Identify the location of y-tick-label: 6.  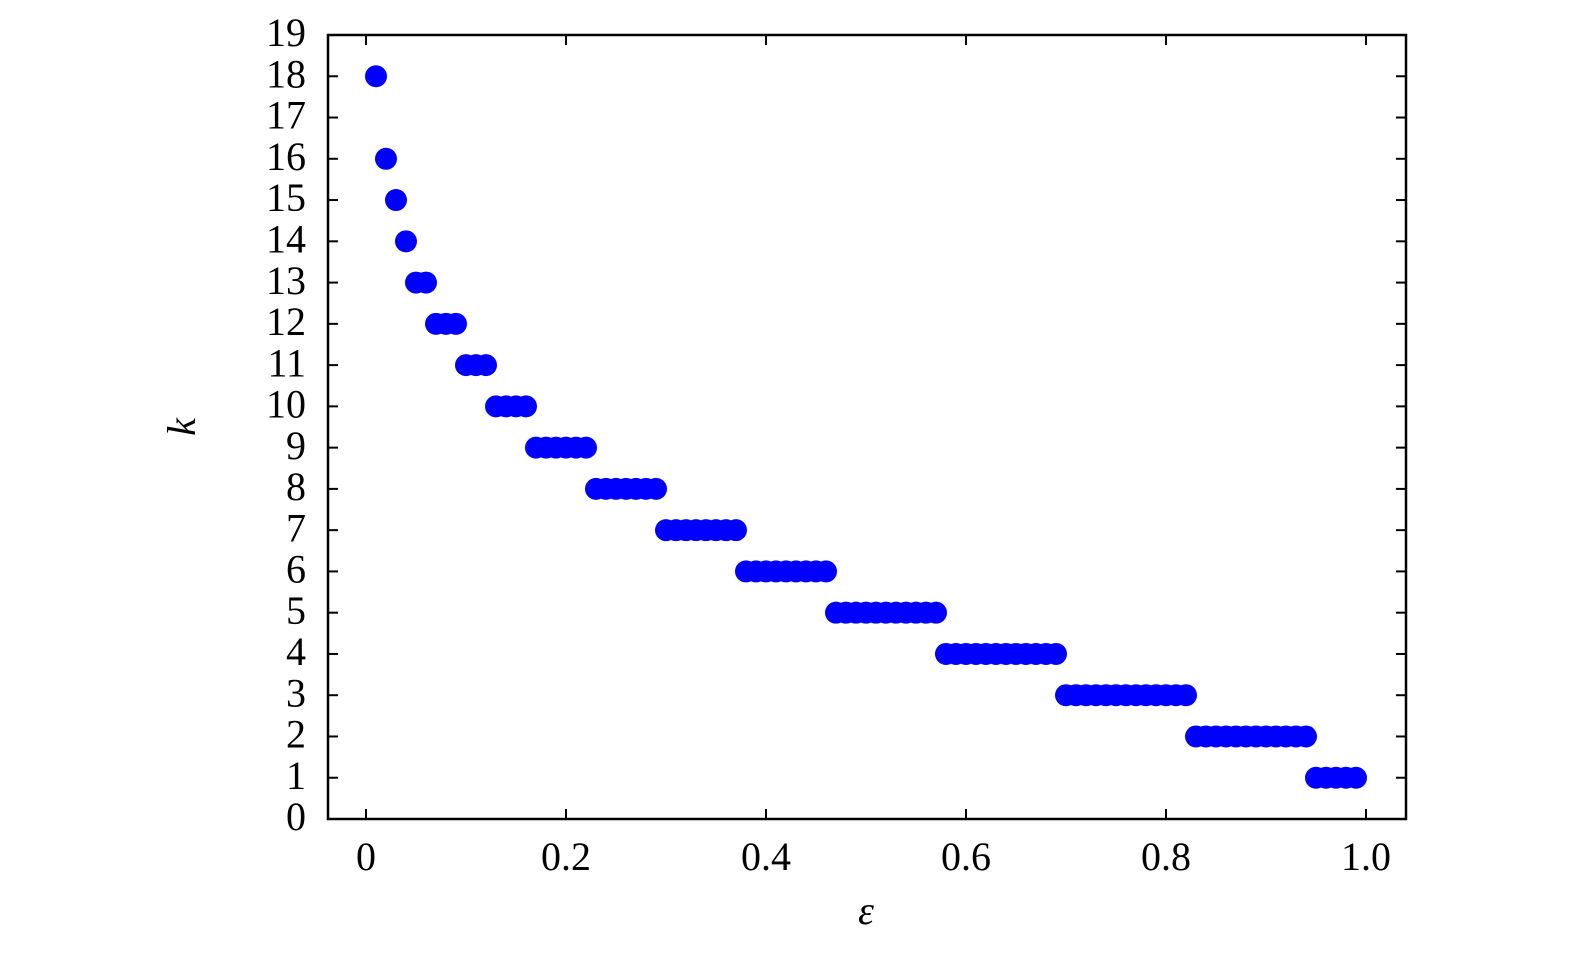
(296, 569).